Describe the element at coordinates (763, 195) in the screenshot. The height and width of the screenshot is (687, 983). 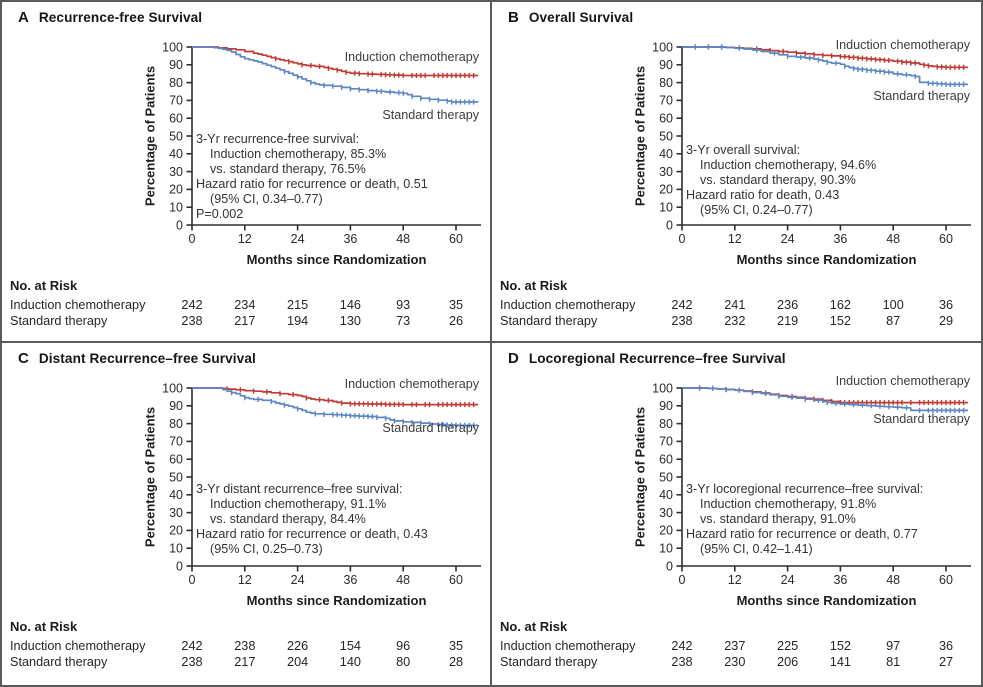
I see `annotation-line: Hazard ratio for death, 0.43` at that location.